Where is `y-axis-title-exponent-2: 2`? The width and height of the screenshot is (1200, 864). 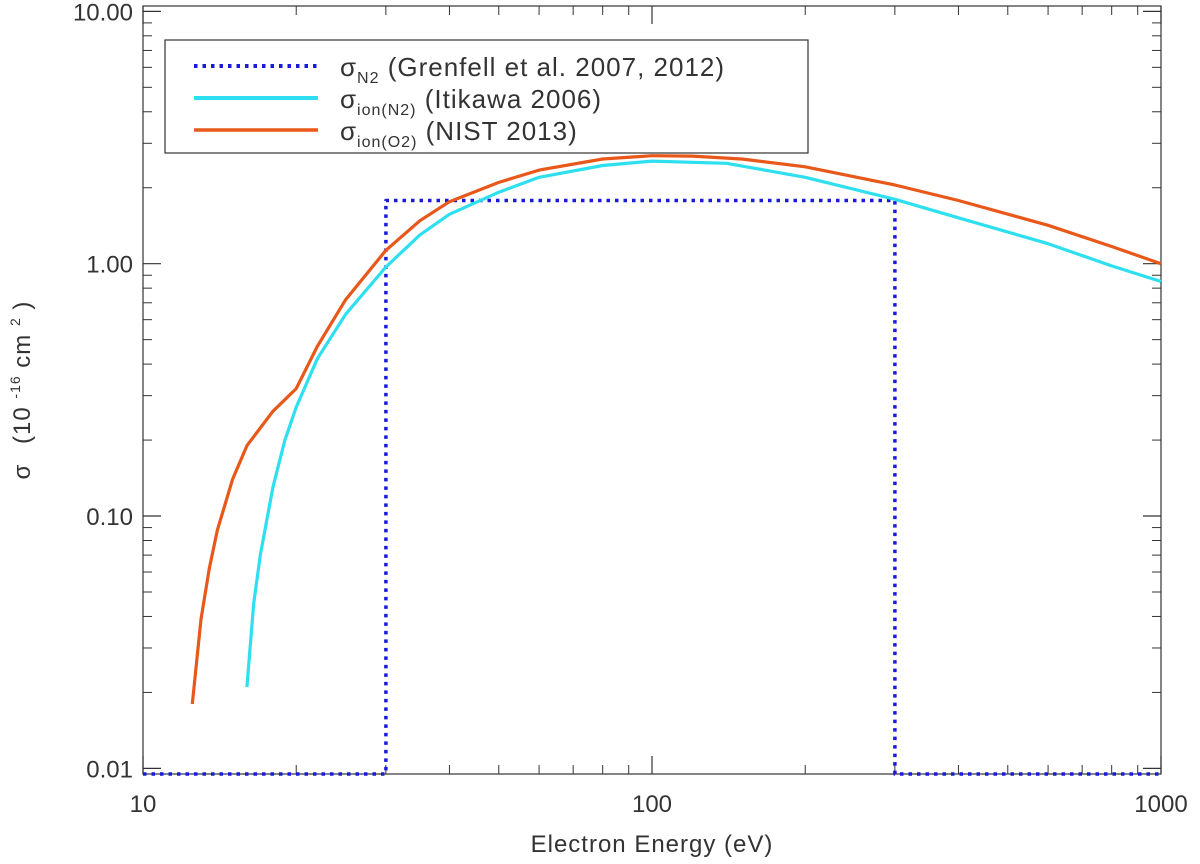 y-axis-title-exponent-2: 2 is located at coordinates (15, 321).